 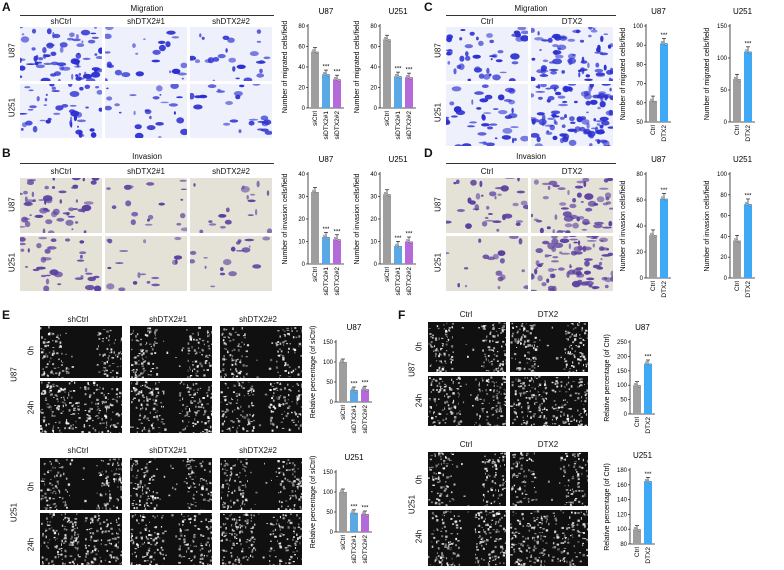 What do you see at coordinates (354, 327) in the screenshot?
I see `chart-title: U87` at bounding box center [354, 327].